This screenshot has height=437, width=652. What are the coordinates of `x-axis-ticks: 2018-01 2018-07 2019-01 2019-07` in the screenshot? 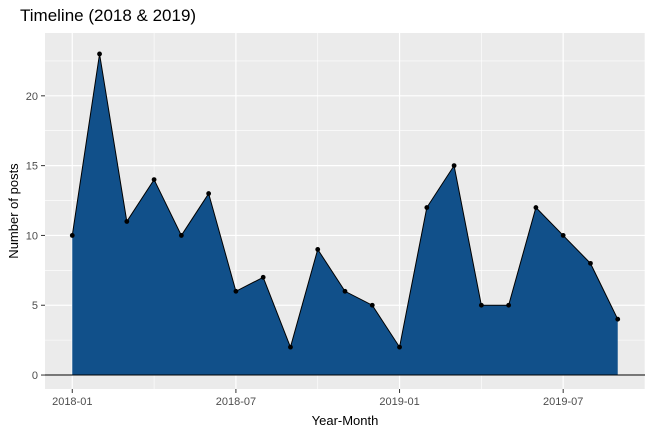 It's located at (317, 398).